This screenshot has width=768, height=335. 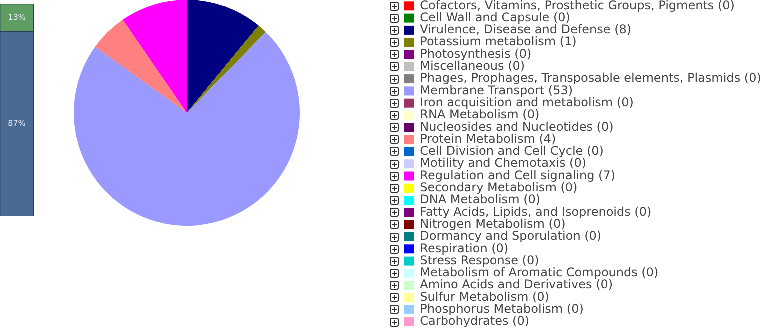 I want to click on legend-label: Regulation and Cell signaling (7), so click(x=518, y=175).